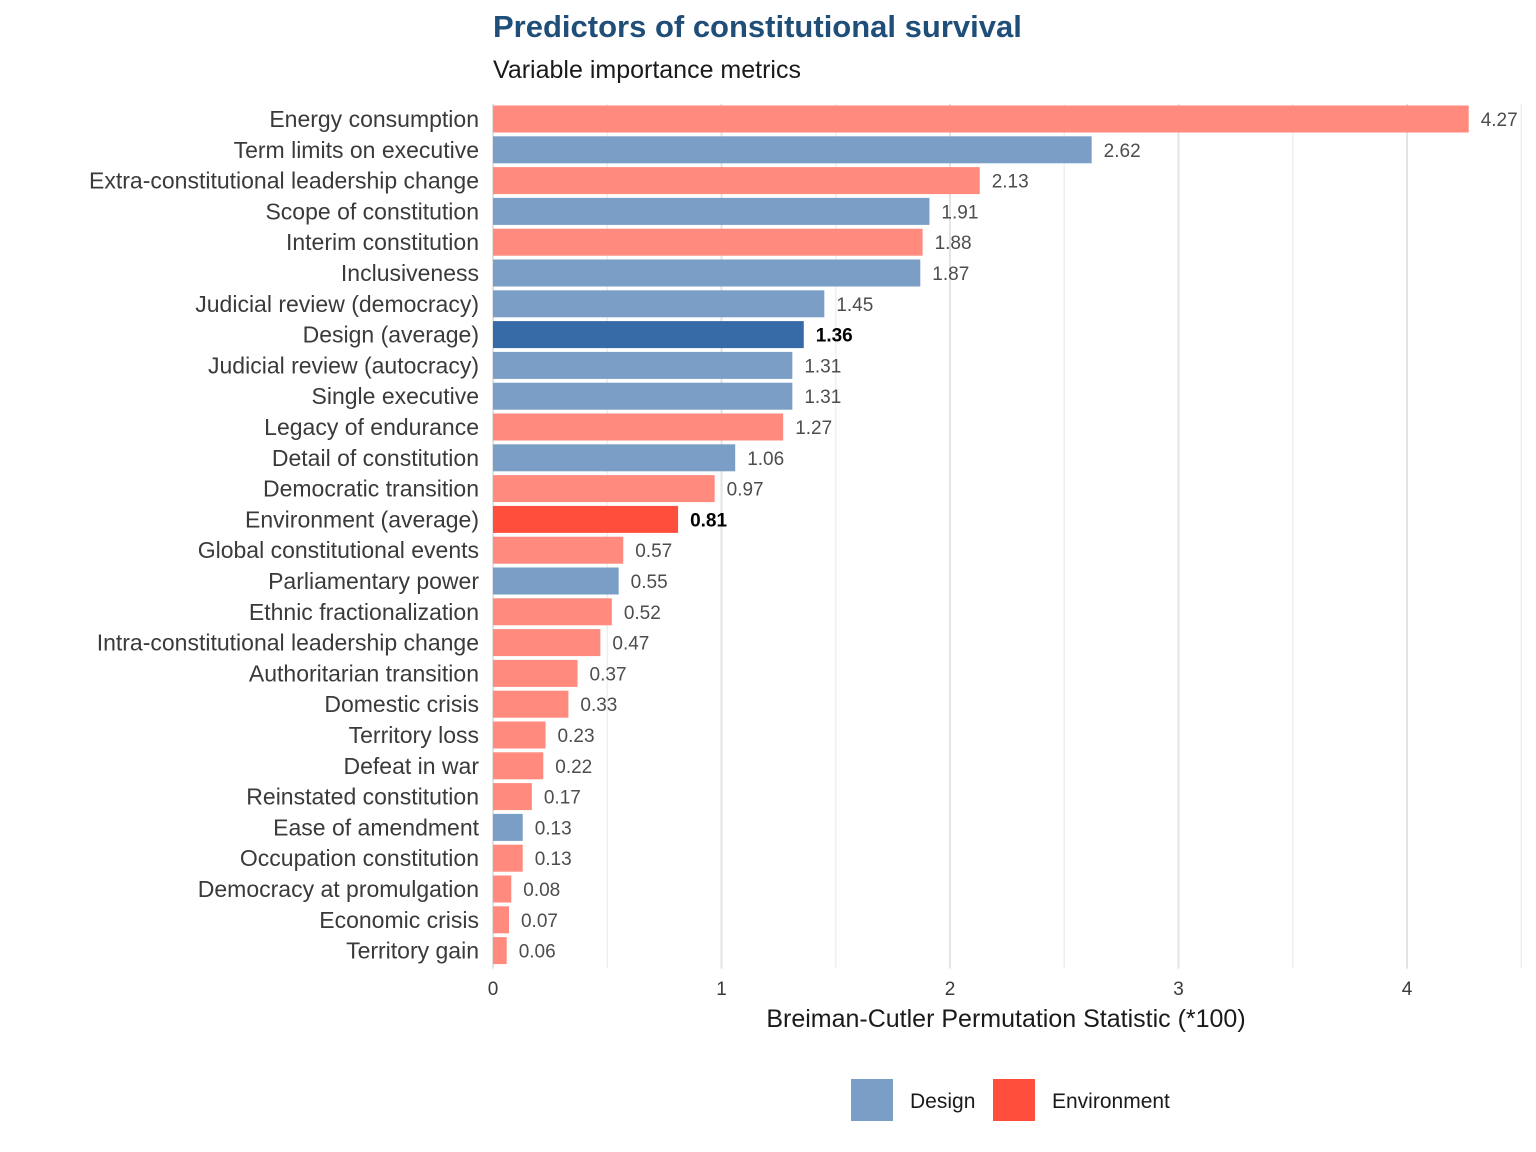 The width and height of the screenshot is (1536, 1152). What do you see at coordinates (721, 989) in the screenshot?
I see `x-tick-label: 1` at bounding box center [721, 989].